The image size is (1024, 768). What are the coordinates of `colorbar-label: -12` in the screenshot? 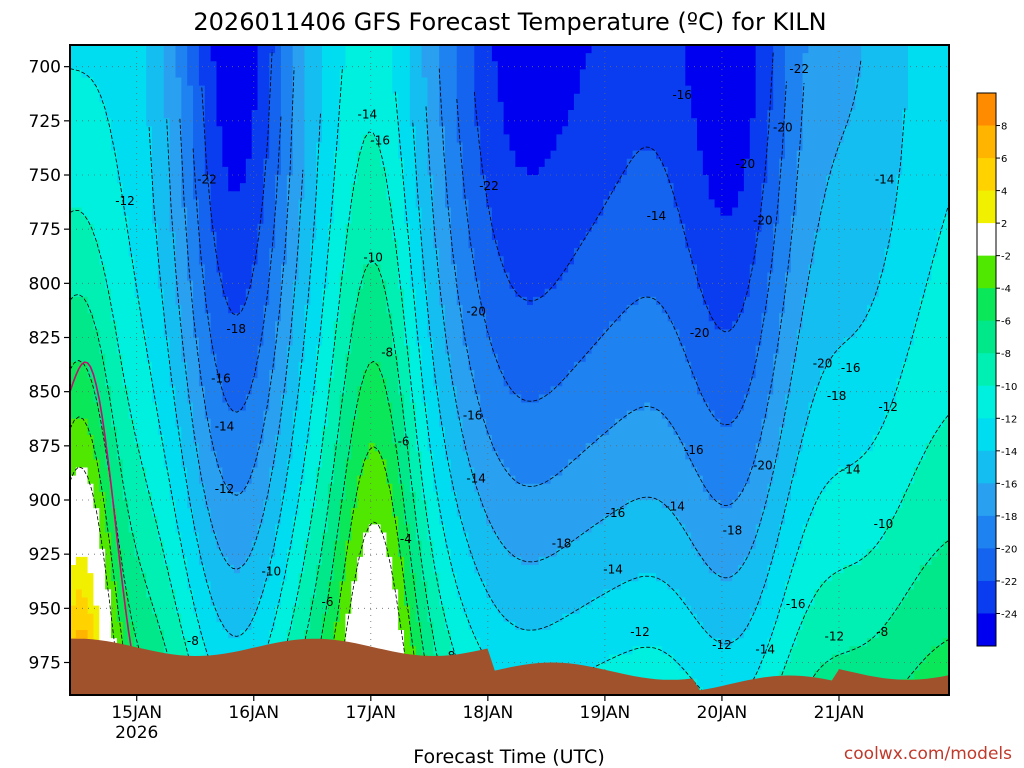 It's located at (1009, 419).